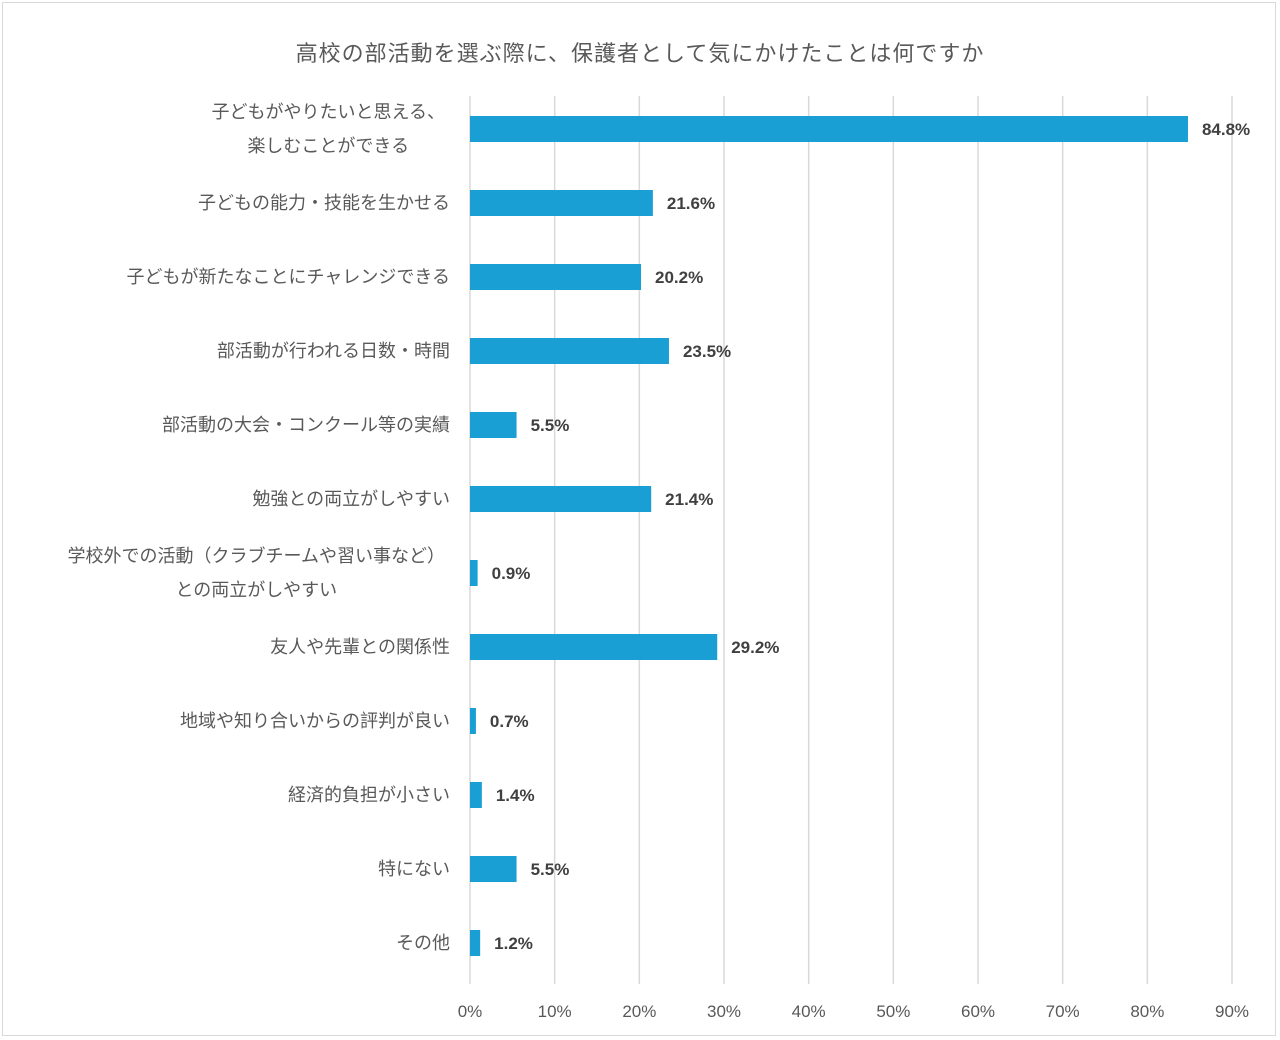 The height and width of the screenshot is (1040, 1280). I want to click on category-label: との両立がしやすい, so click(256, 590).